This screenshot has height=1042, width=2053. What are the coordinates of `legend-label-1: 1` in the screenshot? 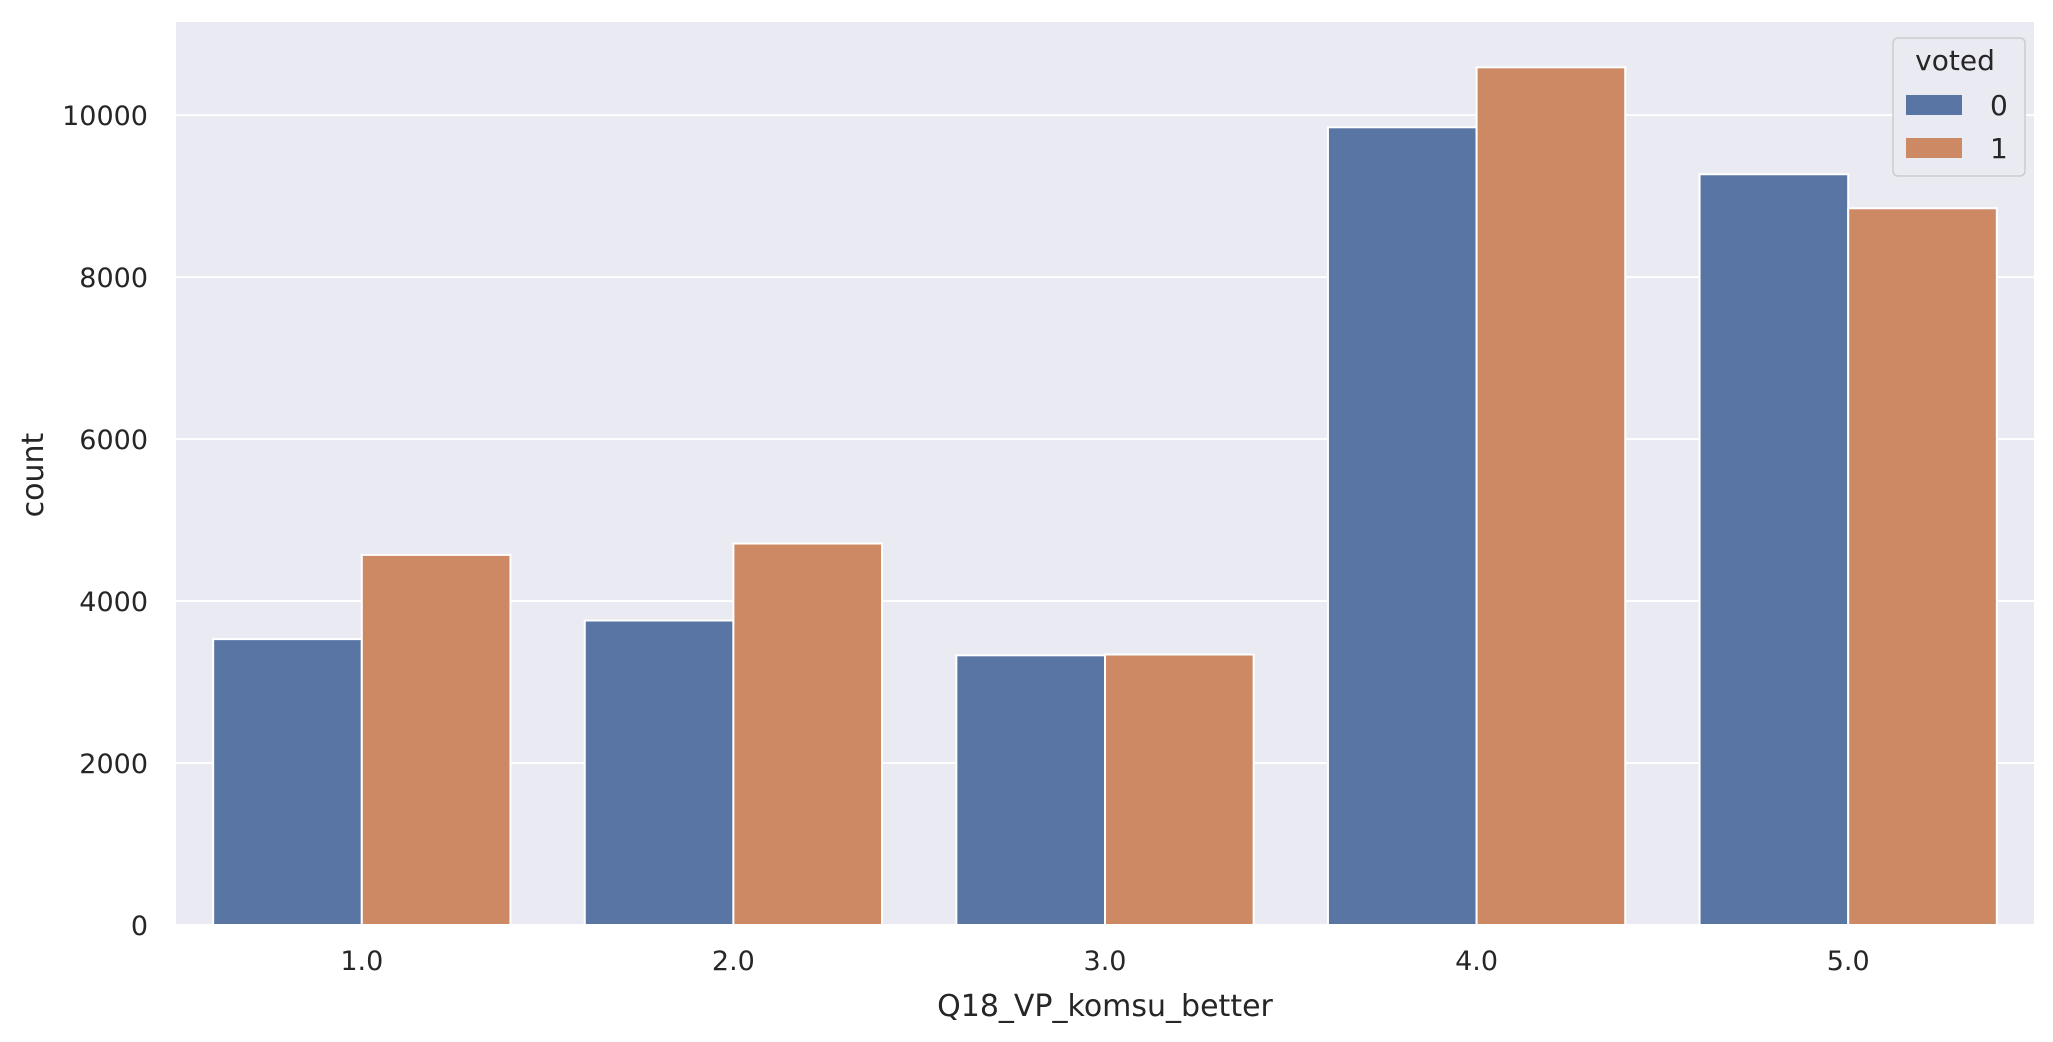 It's located at (1999, 148).